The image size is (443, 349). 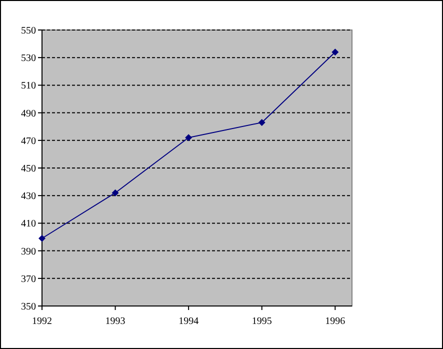 I want to click on y-tick-label: 370, so click(x=28, y=279).